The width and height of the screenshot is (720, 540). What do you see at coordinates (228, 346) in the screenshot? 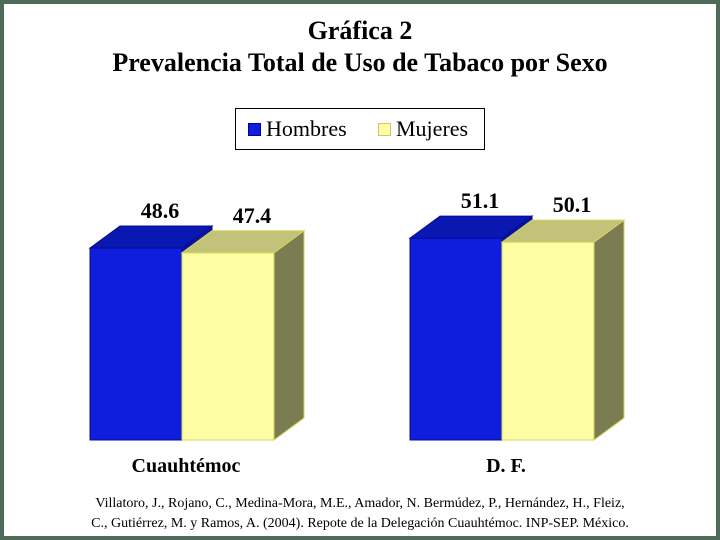
I see `bar-g0-s1` at bounding box center [228, 346].